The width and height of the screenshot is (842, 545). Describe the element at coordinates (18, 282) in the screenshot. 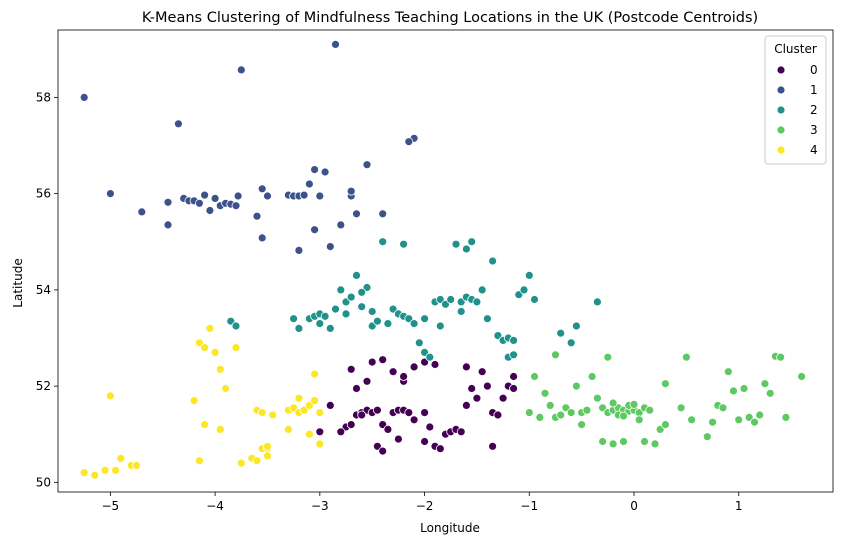

I see `y-axis-label: Latitude` at that location.